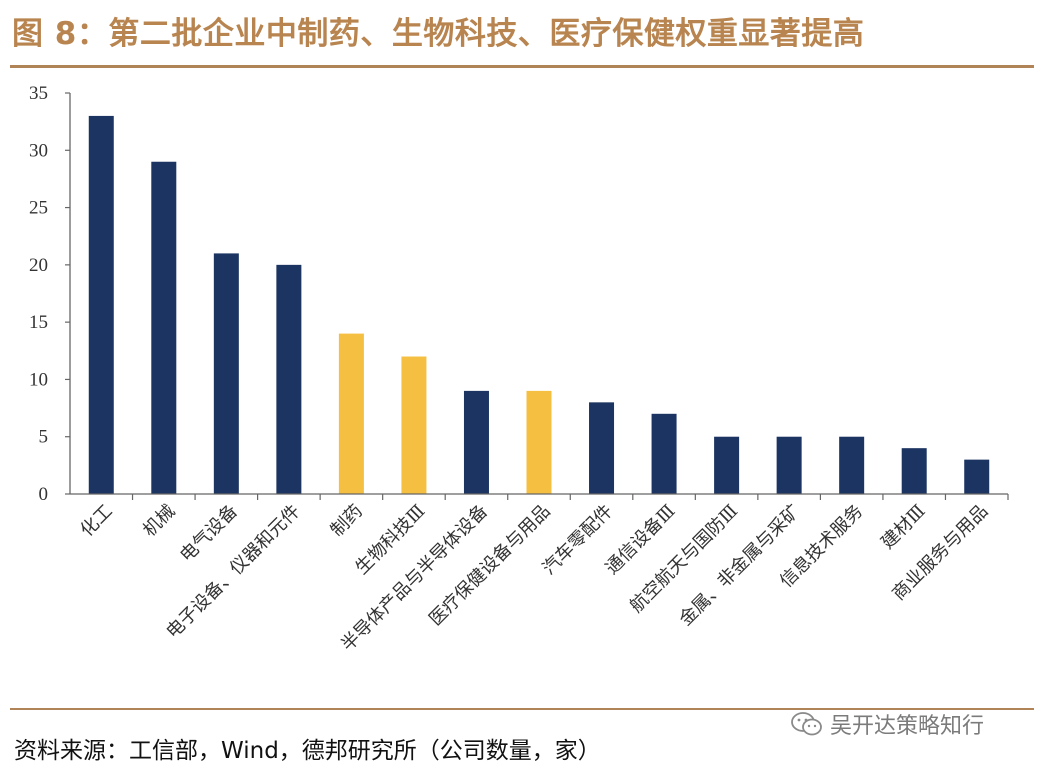 This screenshot has height=772, width=1054. Describe the element at coordinates (307, 751) in the screenshot. I see `source-note: 资料来源：工信部，Wind，德邦研究所（公司数量，家）` at that location.